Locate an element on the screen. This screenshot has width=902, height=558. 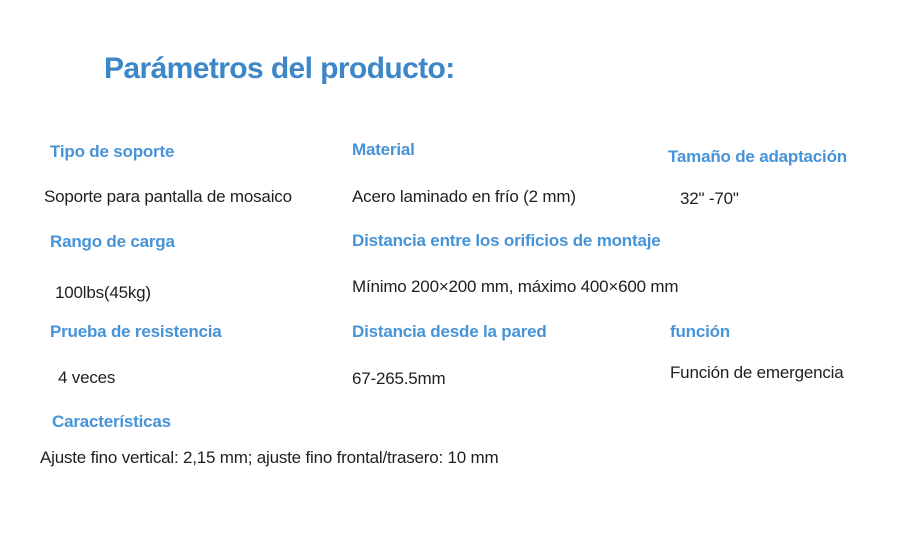
param-label-tamano-de-adaptacion: Tamaño de adaptación is located at coordinates (757, 156).